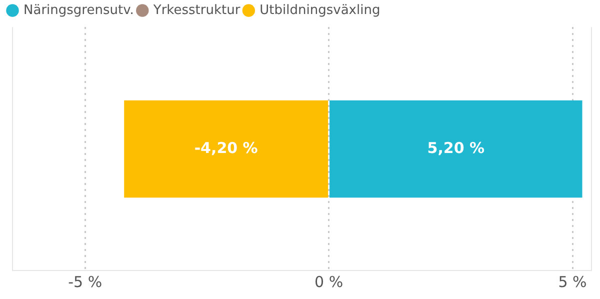  What do you see at coordinates (226, 147) in the screenshot?
I see `data-label: -4,20 %` at bounding box center [226, 147].